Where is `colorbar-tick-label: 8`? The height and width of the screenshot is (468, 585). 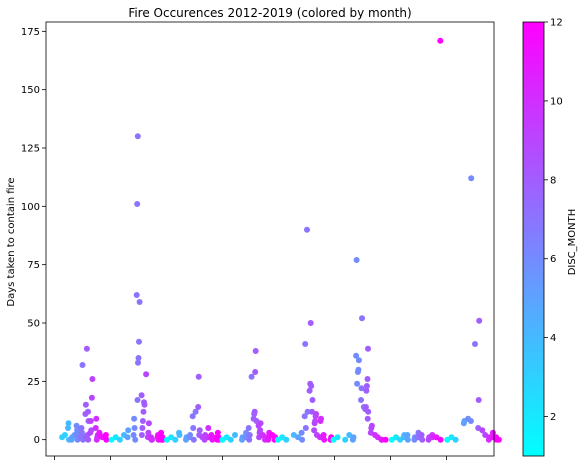
colorbar-tick-label: 8 is located at coordinates (553, 180).